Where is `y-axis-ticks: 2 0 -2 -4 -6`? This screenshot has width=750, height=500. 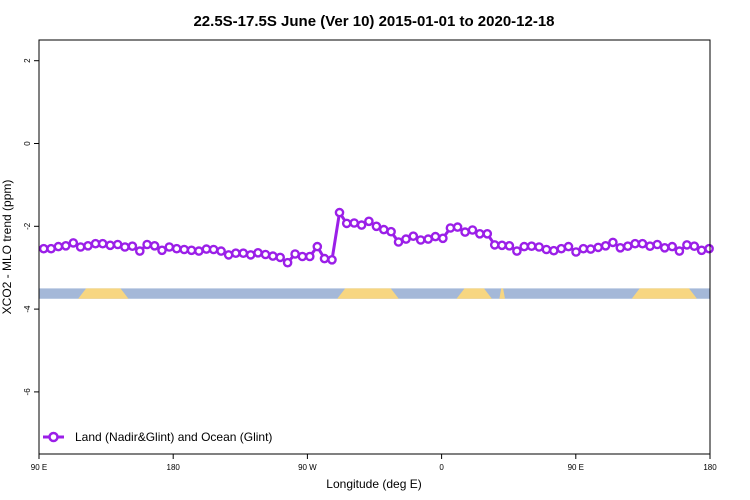 y-axis-ticks: 2 0 -2 -4 -6 is located at coordinates (31, 227).